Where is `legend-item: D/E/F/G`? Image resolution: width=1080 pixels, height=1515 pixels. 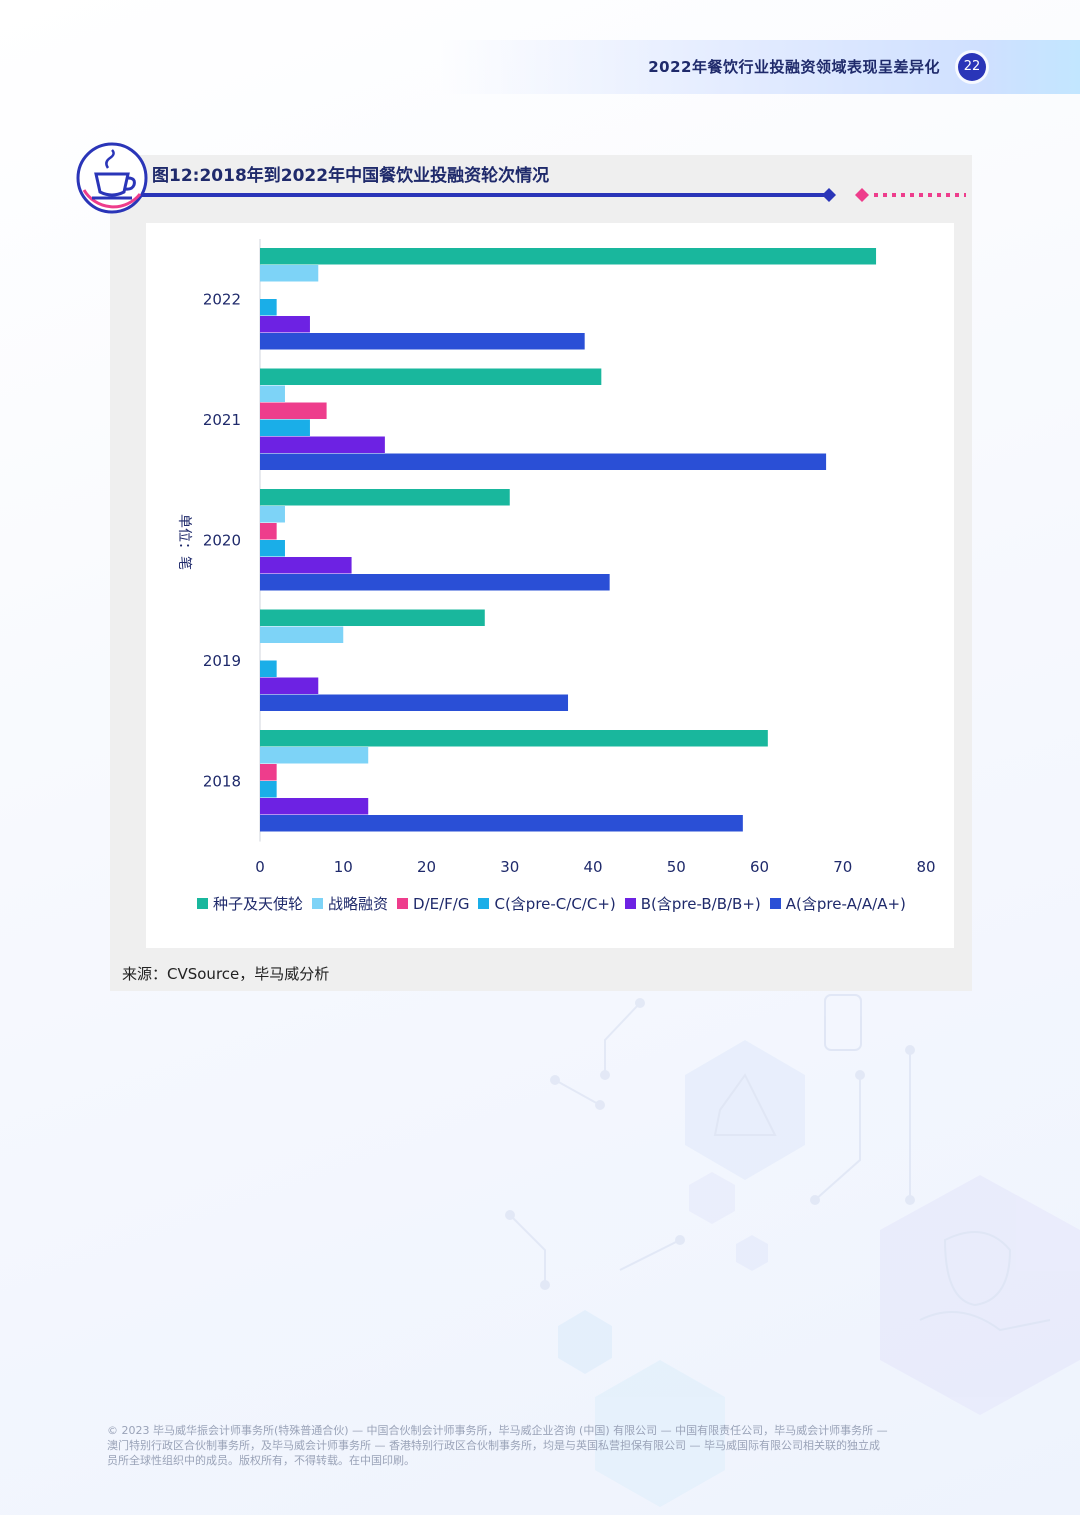 legend-item: D/E/F/G is located at coordinates (433, 903).